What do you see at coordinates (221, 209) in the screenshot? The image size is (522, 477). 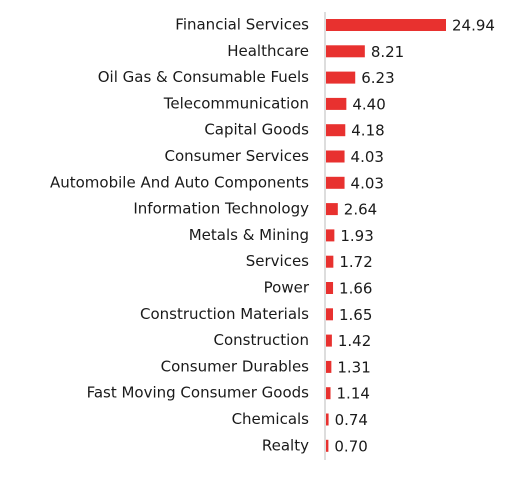 I see `category-label: Information Technology` at bounding box center [221, 209].